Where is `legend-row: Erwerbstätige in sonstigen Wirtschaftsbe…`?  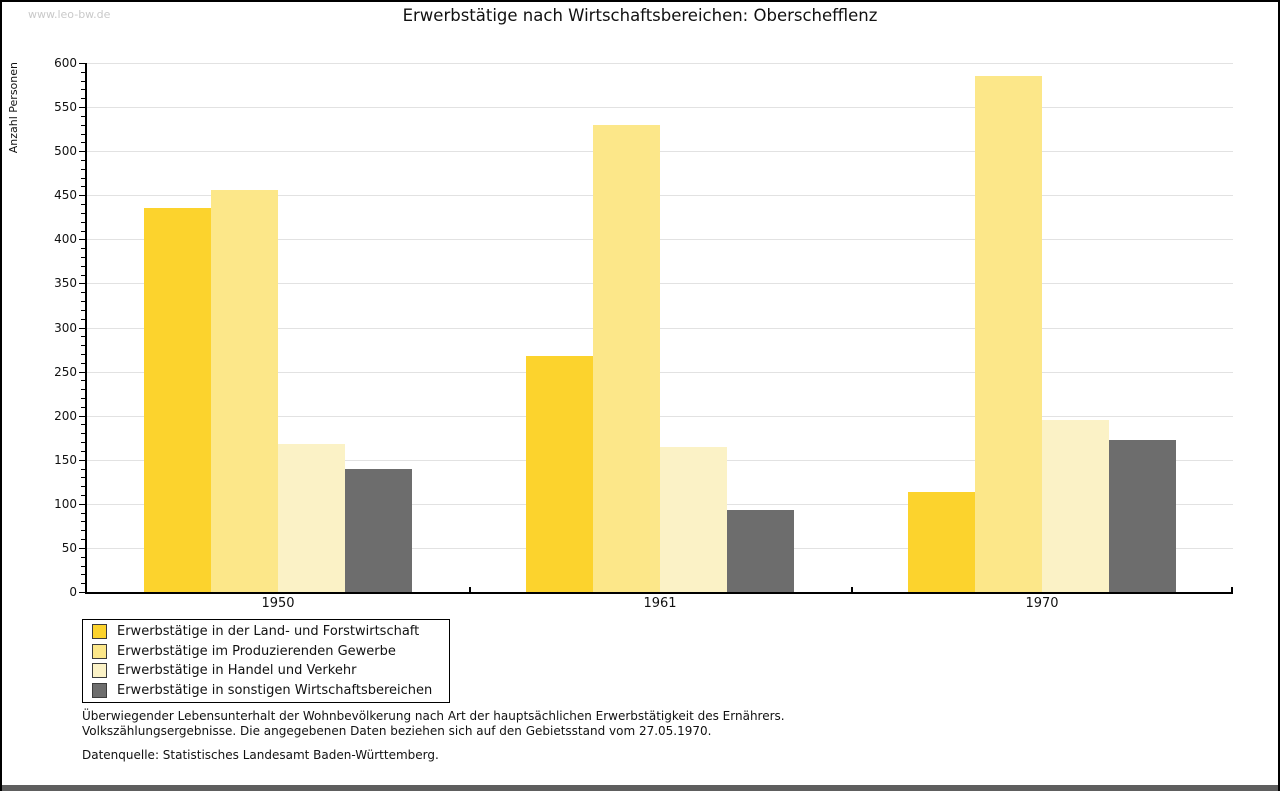
legend-row: Erwerbstätige in sonstigen Wirtschaftsbe… is located at coordinates (266, 690).